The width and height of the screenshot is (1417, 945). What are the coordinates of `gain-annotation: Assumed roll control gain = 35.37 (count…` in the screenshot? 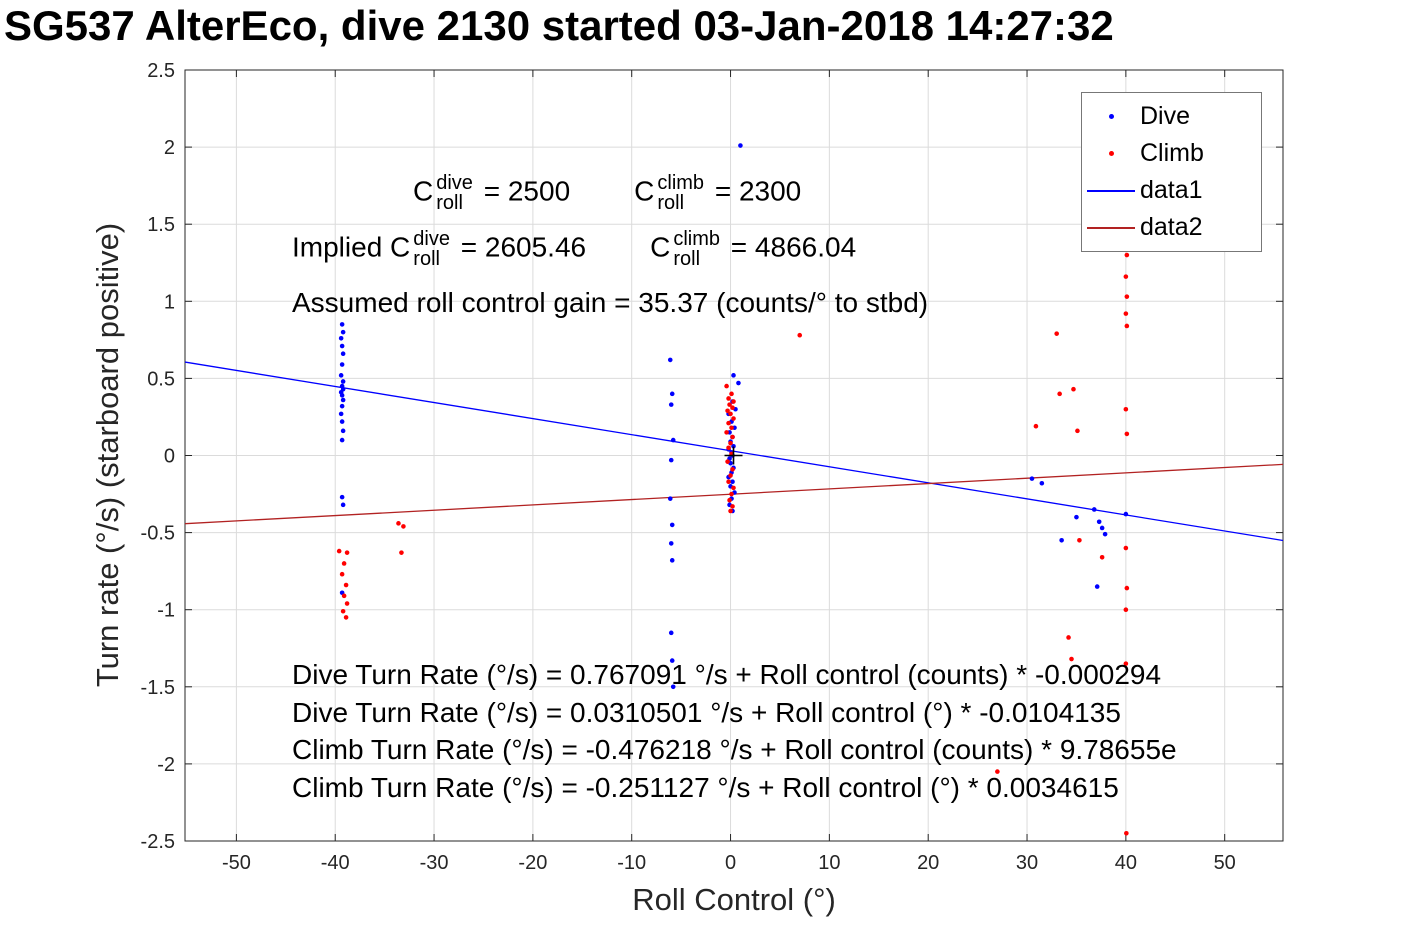 It's located at (610, 302).